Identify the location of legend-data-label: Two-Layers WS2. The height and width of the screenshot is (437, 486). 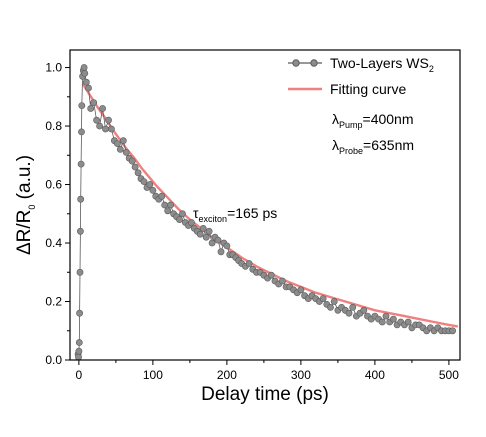
(382, 64).